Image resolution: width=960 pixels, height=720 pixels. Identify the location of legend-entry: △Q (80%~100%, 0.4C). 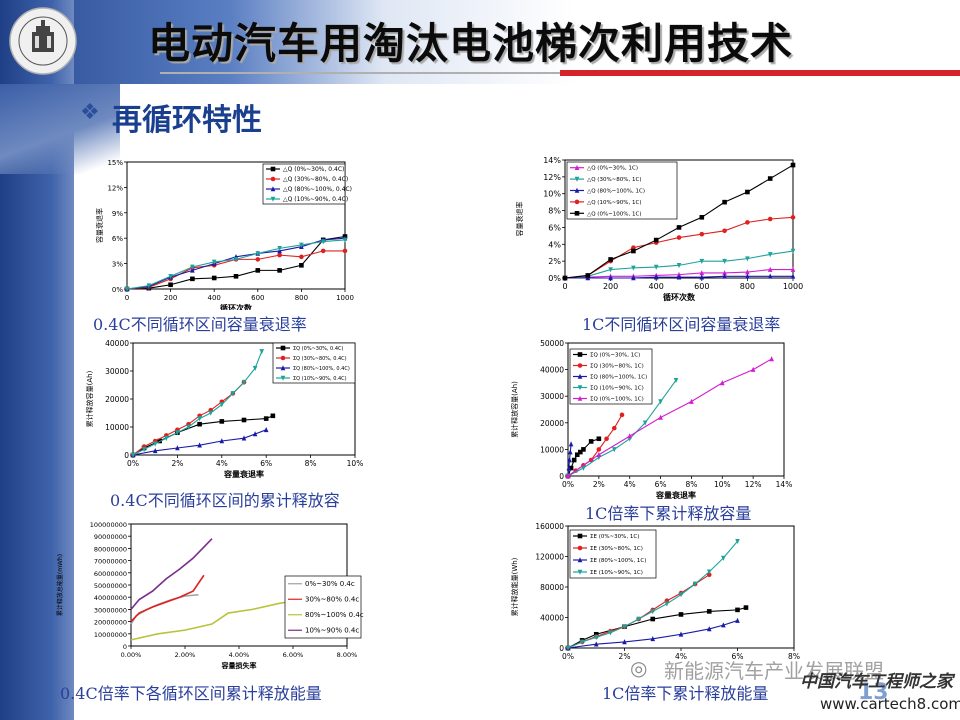
(317, 189).